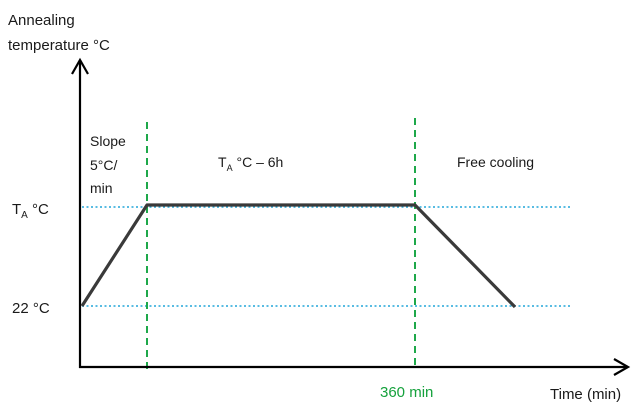 The image size is (635, 405). Describe the element at coordinates (108, 141) in the screenshot. I see `slope-label-line1: Slope` at that location.